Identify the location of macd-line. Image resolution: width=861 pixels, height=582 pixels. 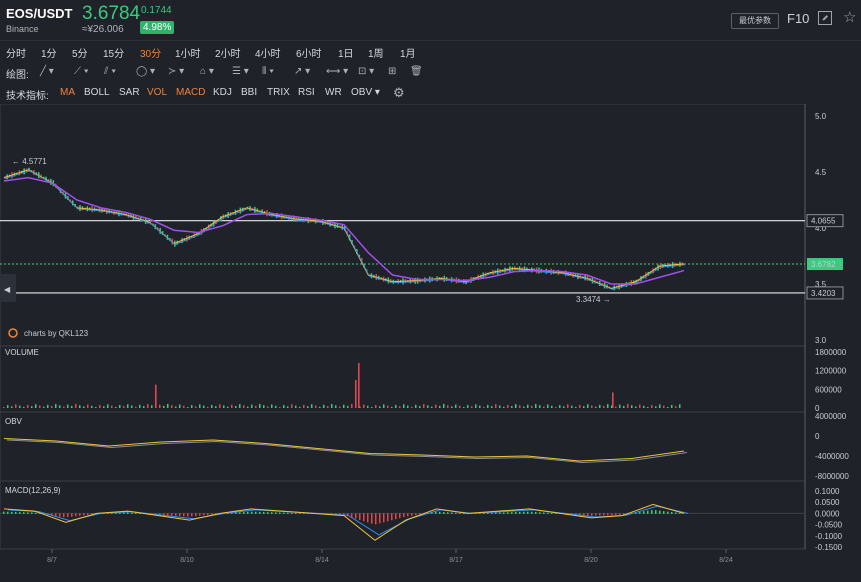
(344, 522).